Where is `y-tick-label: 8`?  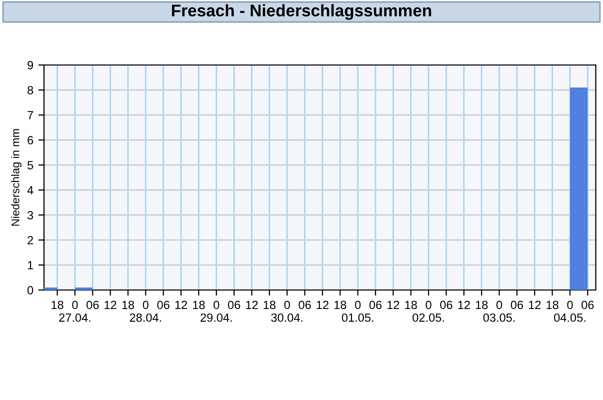 y-tick-label: 8 is located at coordinates (31, 90).